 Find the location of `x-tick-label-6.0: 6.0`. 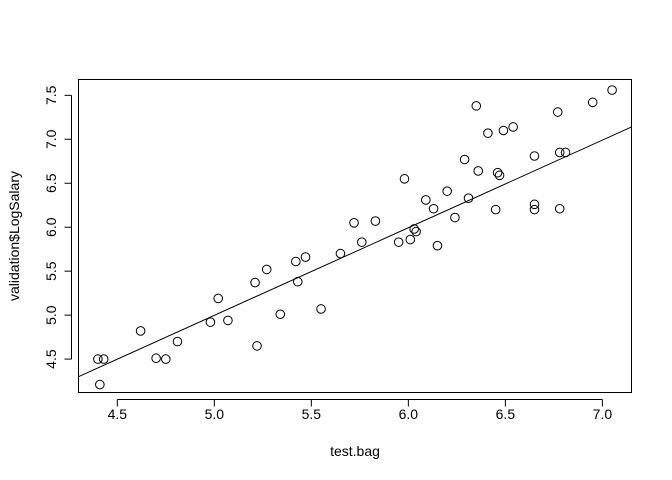

x-tick-label-6.0: 6.0 is located at coordinates (409, 414).